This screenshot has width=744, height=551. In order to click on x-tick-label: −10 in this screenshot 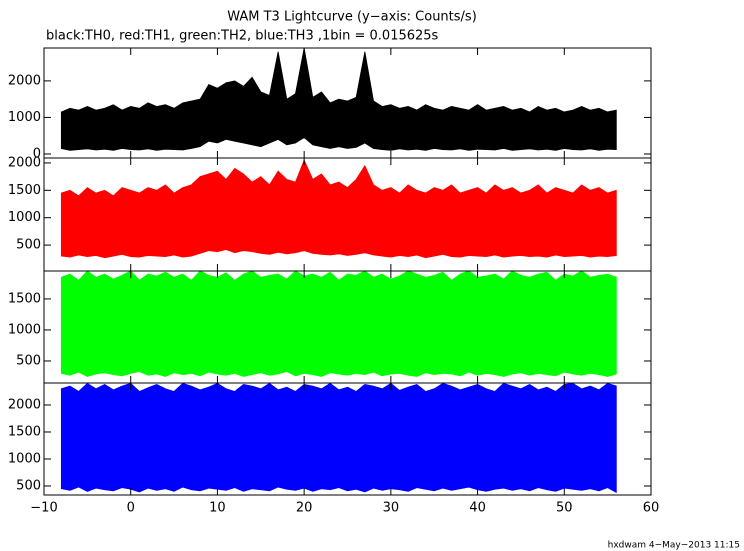, I will do `click(43, 508)`.